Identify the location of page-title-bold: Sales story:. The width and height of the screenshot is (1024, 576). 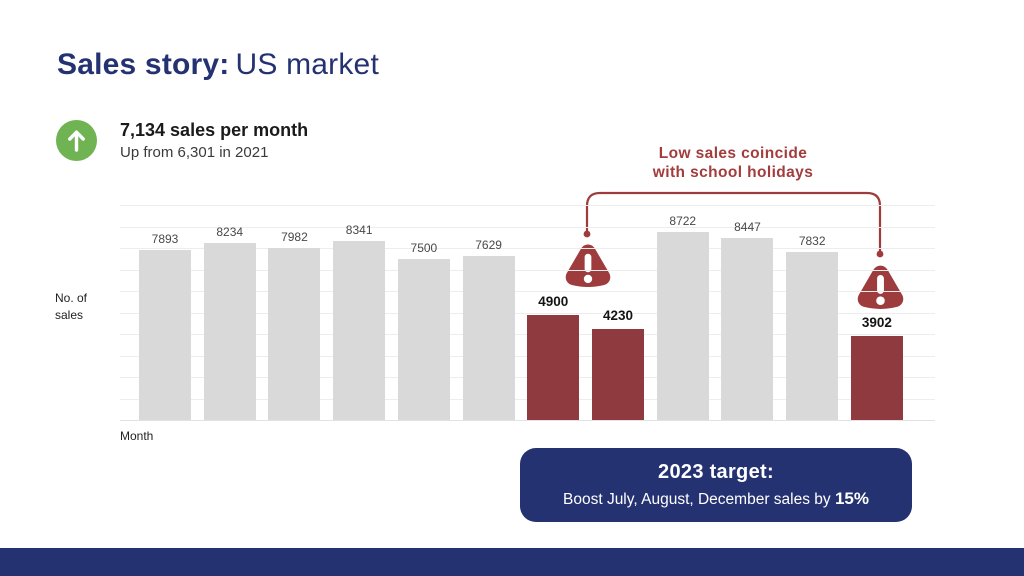
(143, 64).